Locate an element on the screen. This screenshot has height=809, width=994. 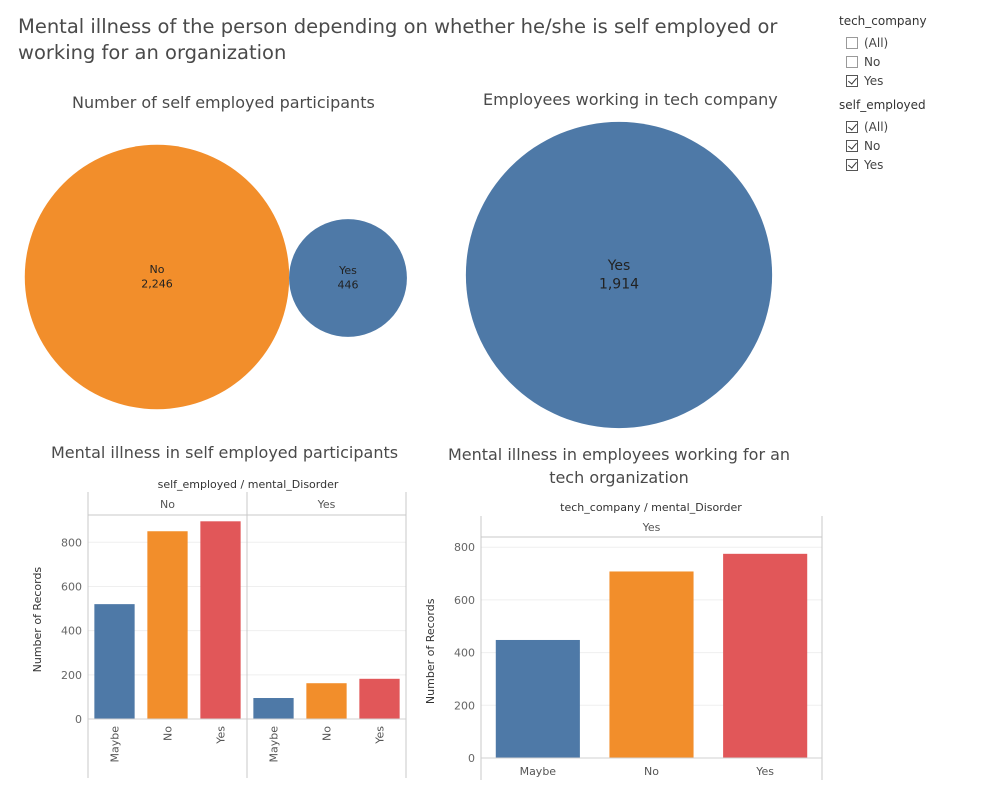
filter-option-tech-all: (All) is located at coordinates (917, 42).